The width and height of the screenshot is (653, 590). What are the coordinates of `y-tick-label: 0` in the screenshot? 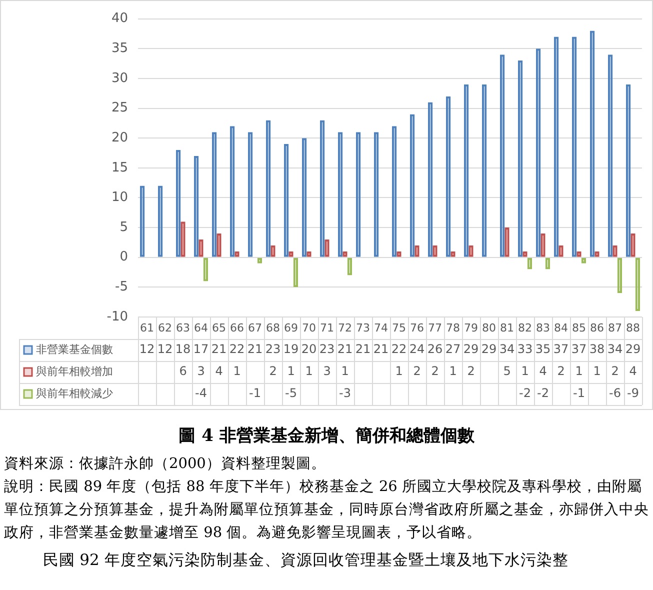 It's located at (124, 257).